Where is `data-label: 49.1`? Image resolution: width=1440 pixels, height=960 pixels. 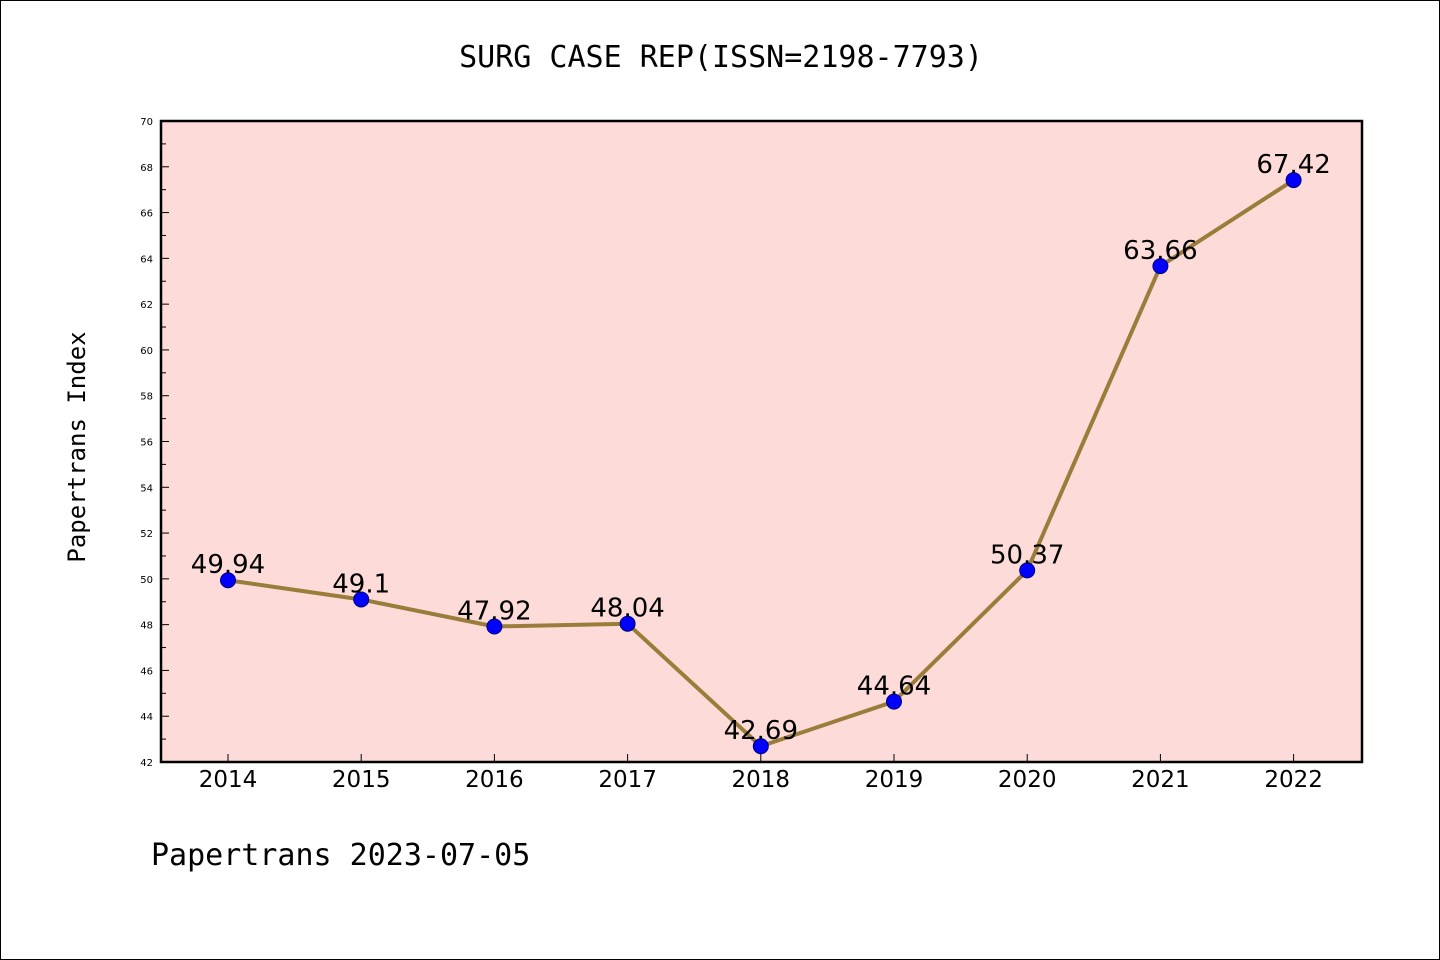
data-label: 49.1 is located at coordinates (361, 584).